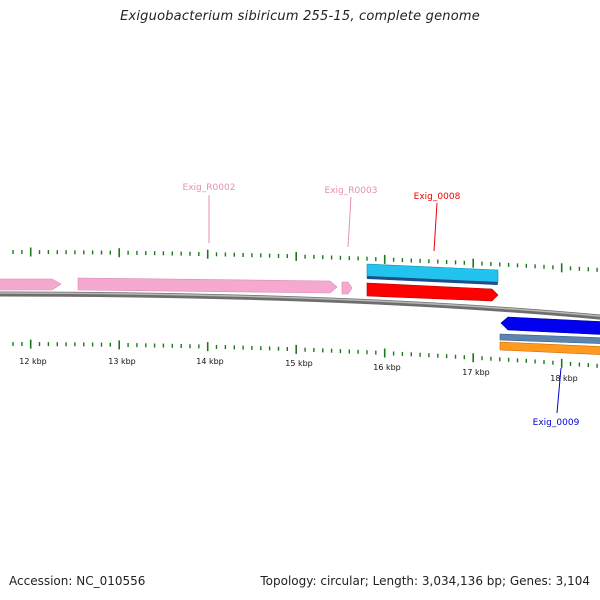 Image resolution: width=600 pixels, height=600 pixels. I want to click on forward-strand-features, so click(249, 282).